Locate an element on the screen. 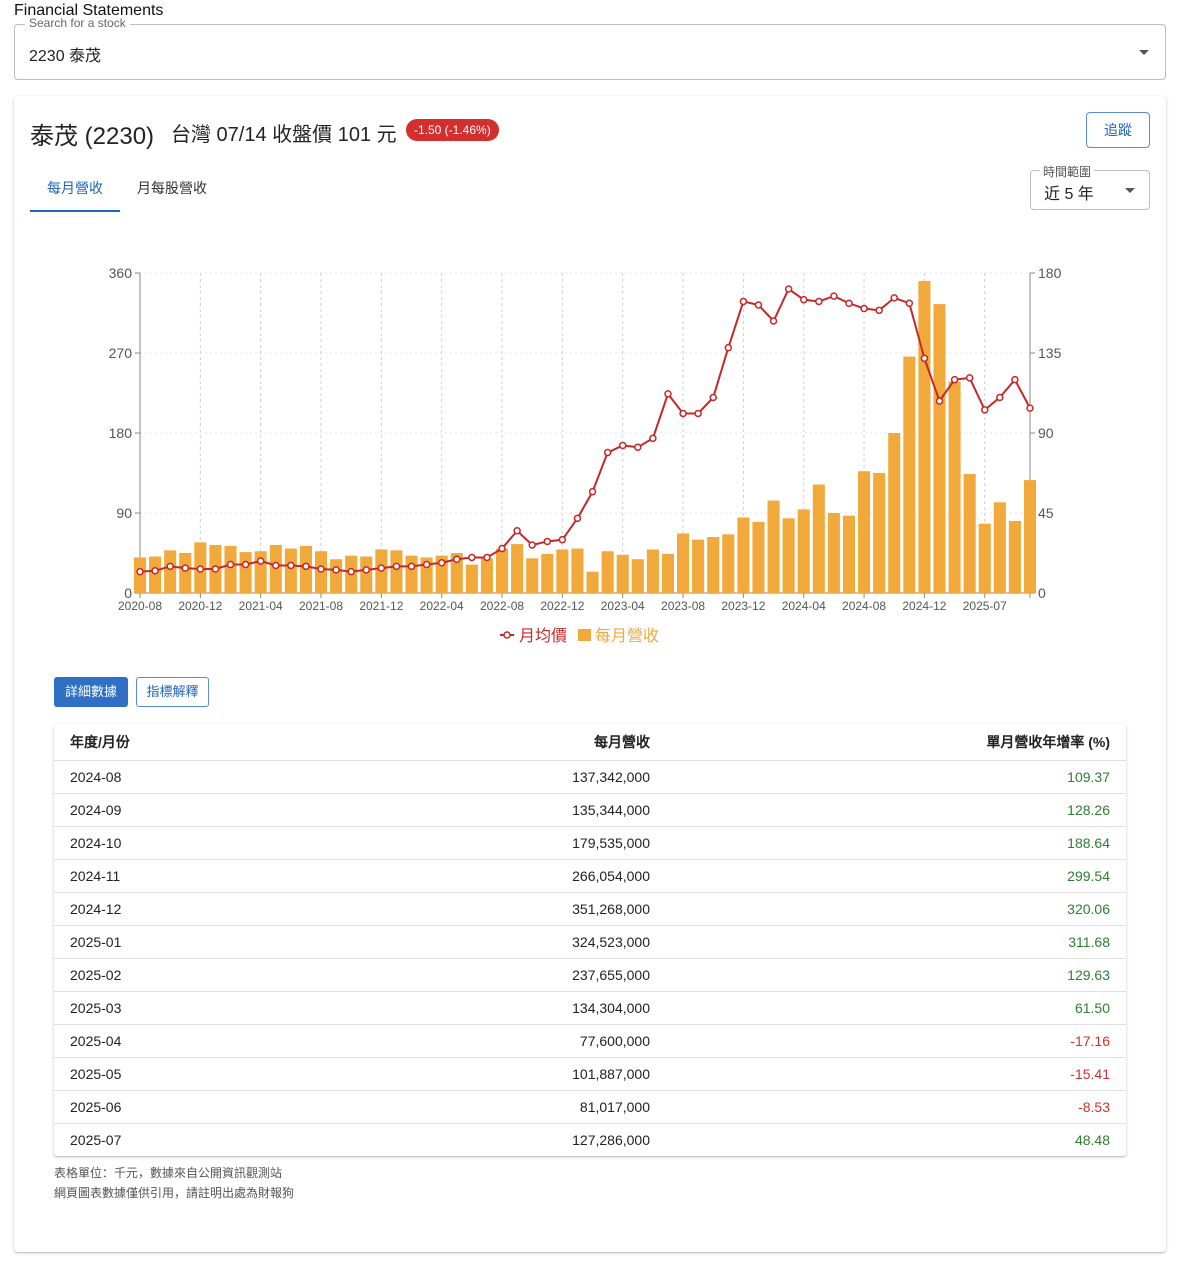 This screenshot has width=1182, height=1270. table-row: 2024-08 137,342,000 109.37 is located at coordinates (590, 776).